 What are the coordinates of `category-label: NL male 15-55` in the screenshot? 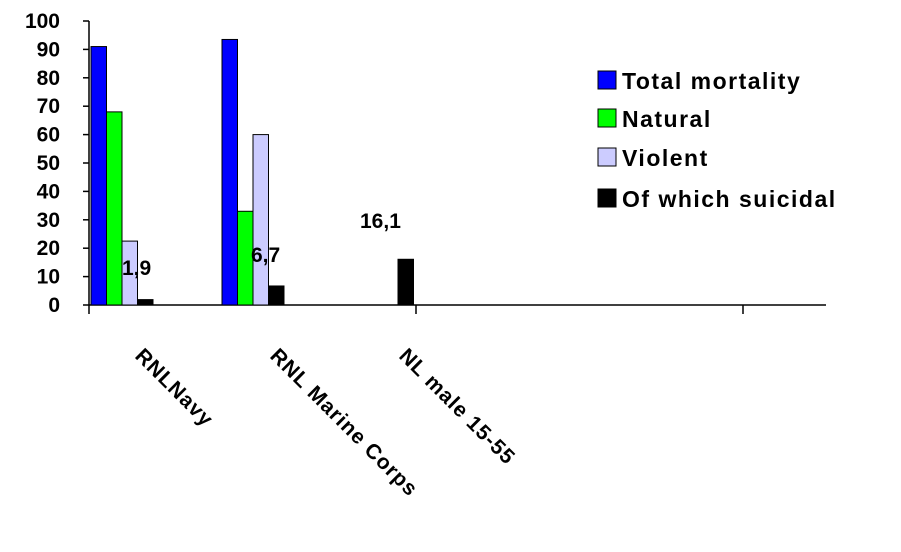 It's located at (456, 406).